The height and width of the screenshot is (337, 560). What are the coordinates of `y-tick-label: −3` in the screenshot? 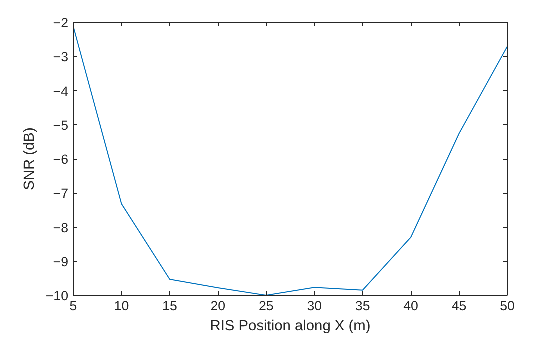 It's located at (61, 57).